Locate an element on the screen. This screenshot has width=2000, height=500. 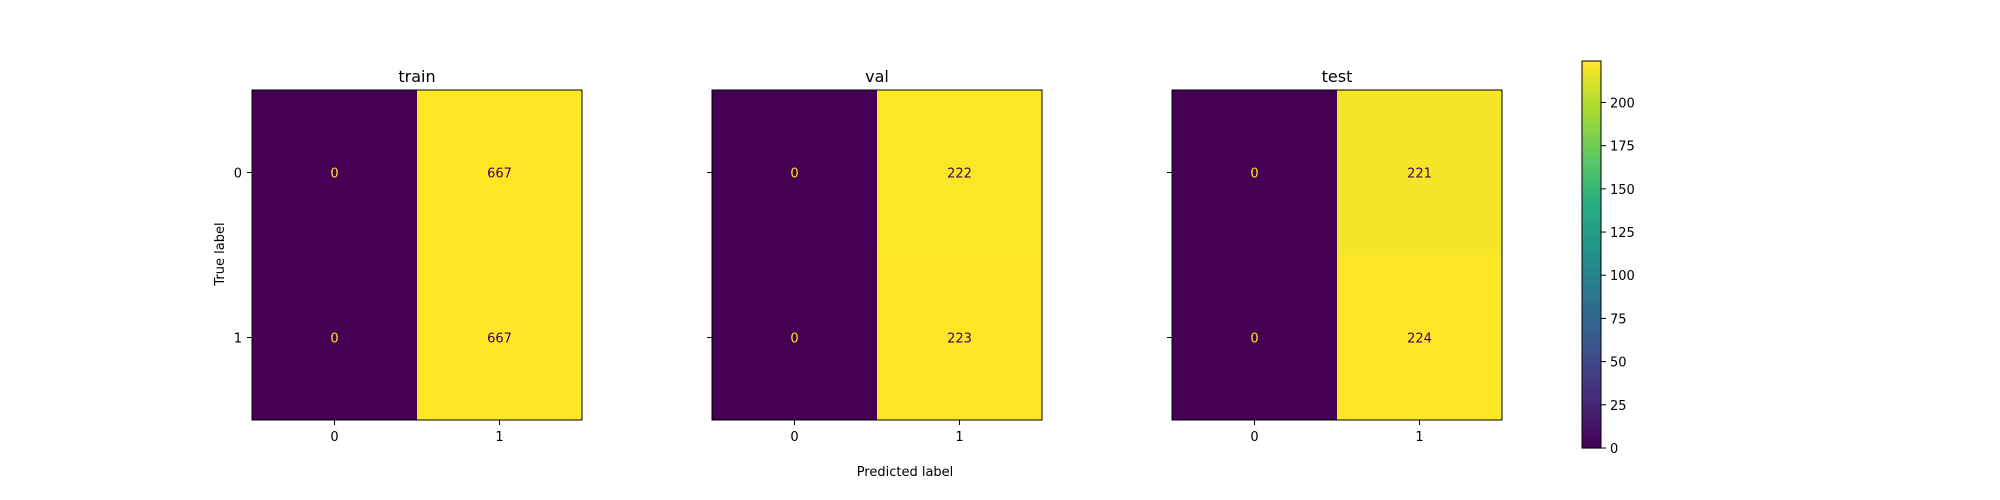
cell-value-1-1: 224 is located at coordinates (1419, 339).